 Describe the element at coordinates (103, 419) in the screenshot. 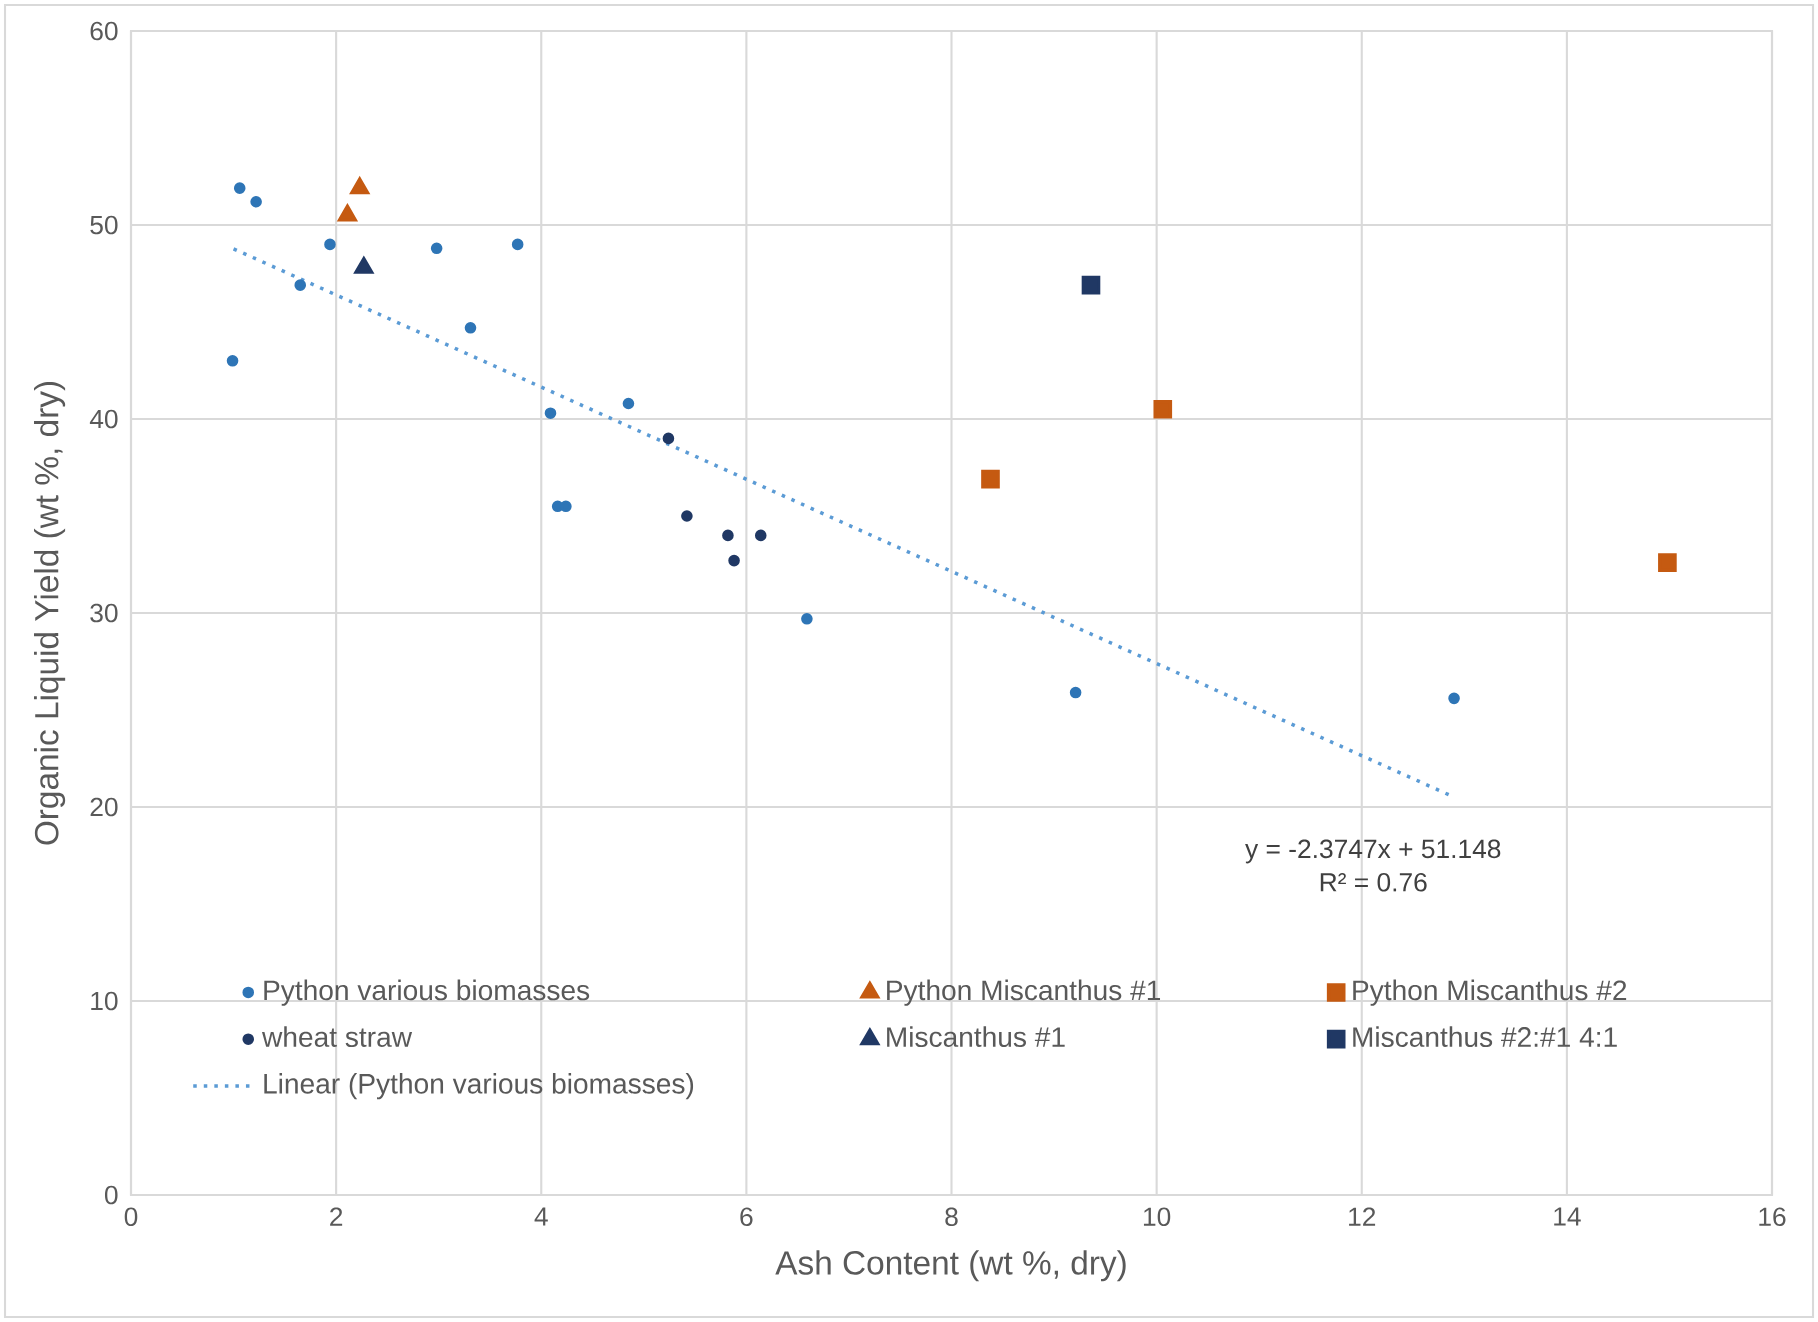

I see `y-tick-label: 40` at that location.